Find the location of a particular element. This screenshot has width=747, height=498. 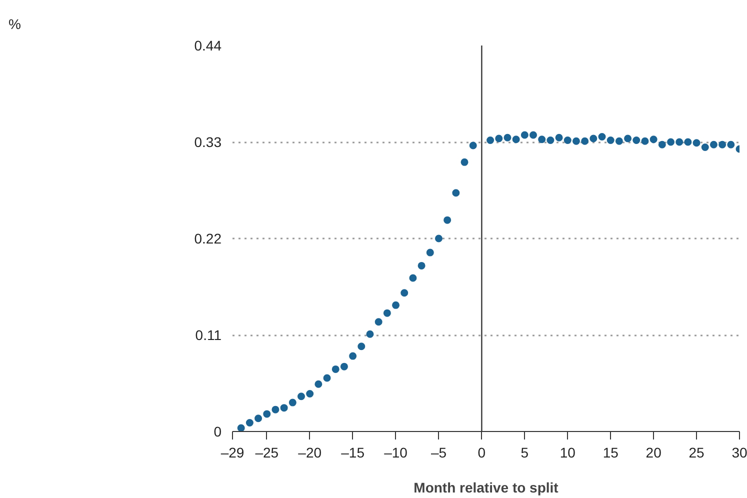

x-tick-label: 5 is located at coordinates (524, 452).